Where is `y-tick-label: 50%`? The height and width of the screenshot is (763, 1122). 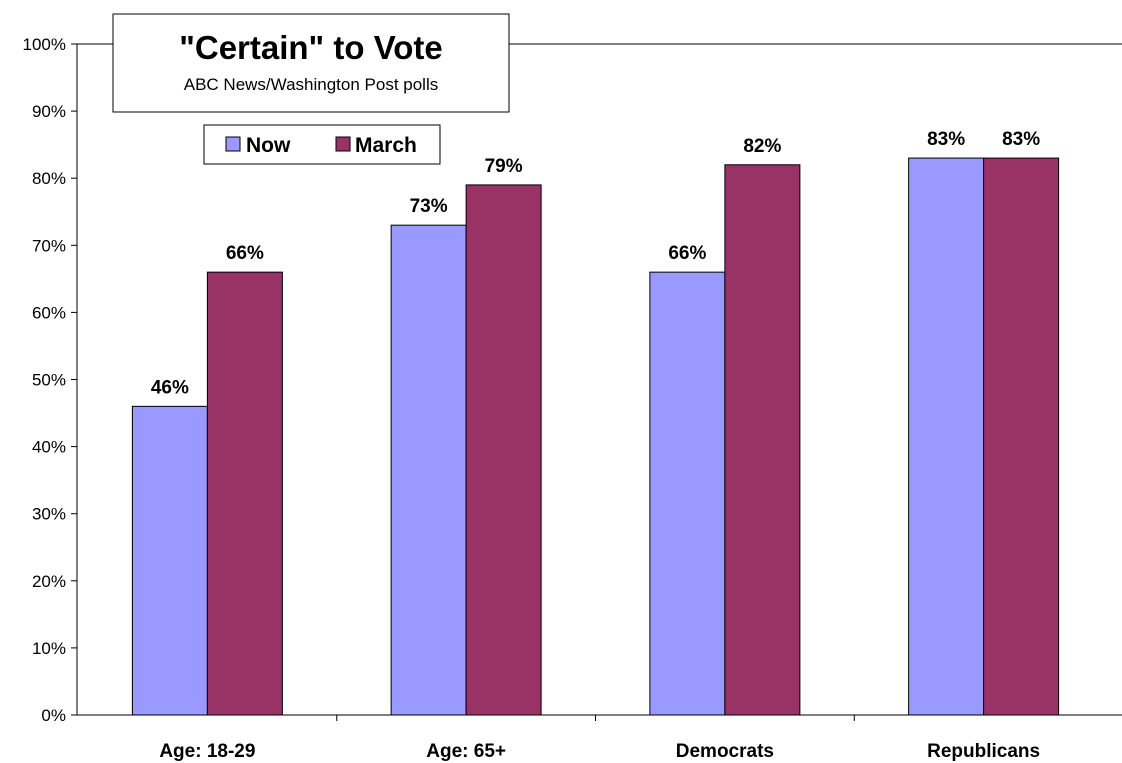
y-tick-label: 50% is located at coordinates (49, 380).